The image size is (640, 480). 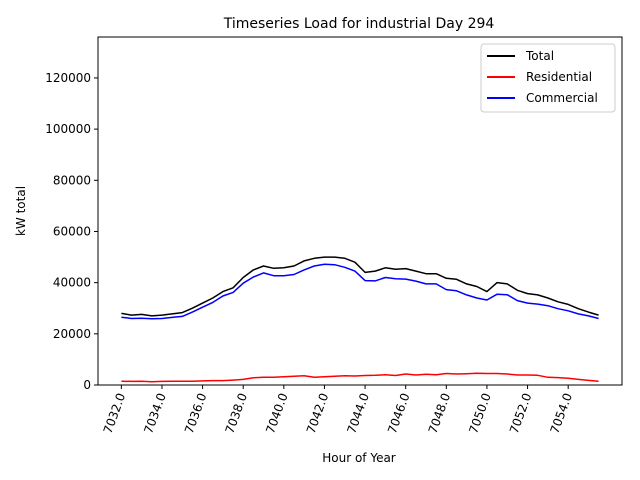 What do you see at coordinates (521, 413) in the screenshot?
I see `x-tick-label: 7052.0` at bounding box center [521, 413].